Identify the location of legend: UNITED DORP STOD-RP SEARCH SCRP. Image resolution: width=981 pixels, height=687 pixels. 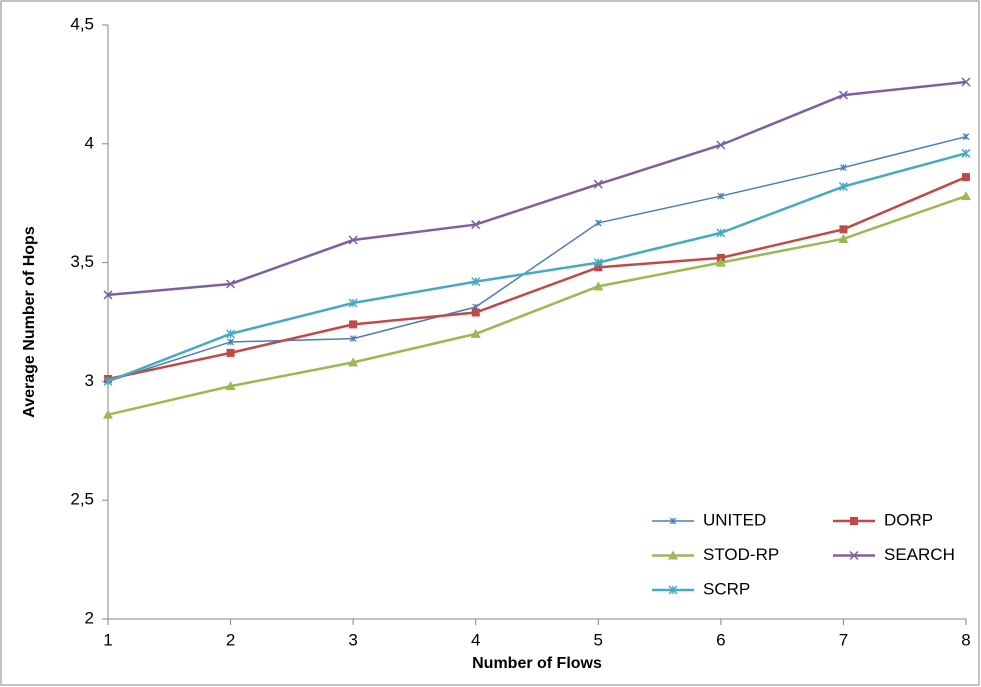
(803, 554).